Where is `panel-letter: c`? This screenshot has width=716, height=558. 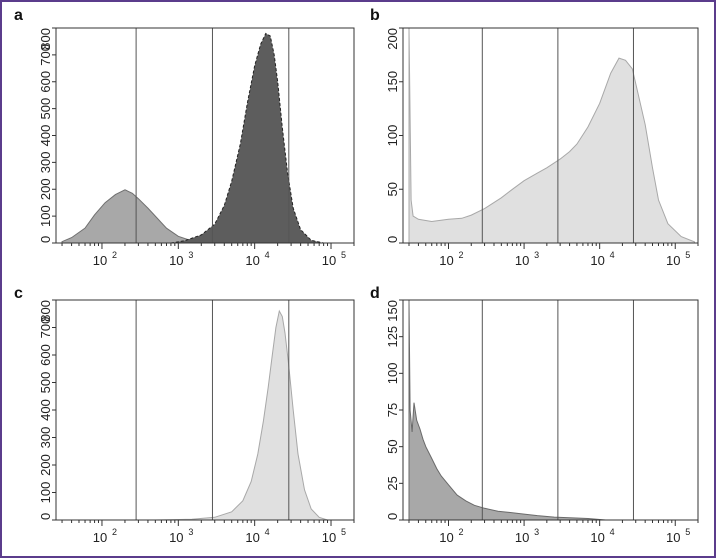
panel-letter: c is located at coordinates (18, 293).